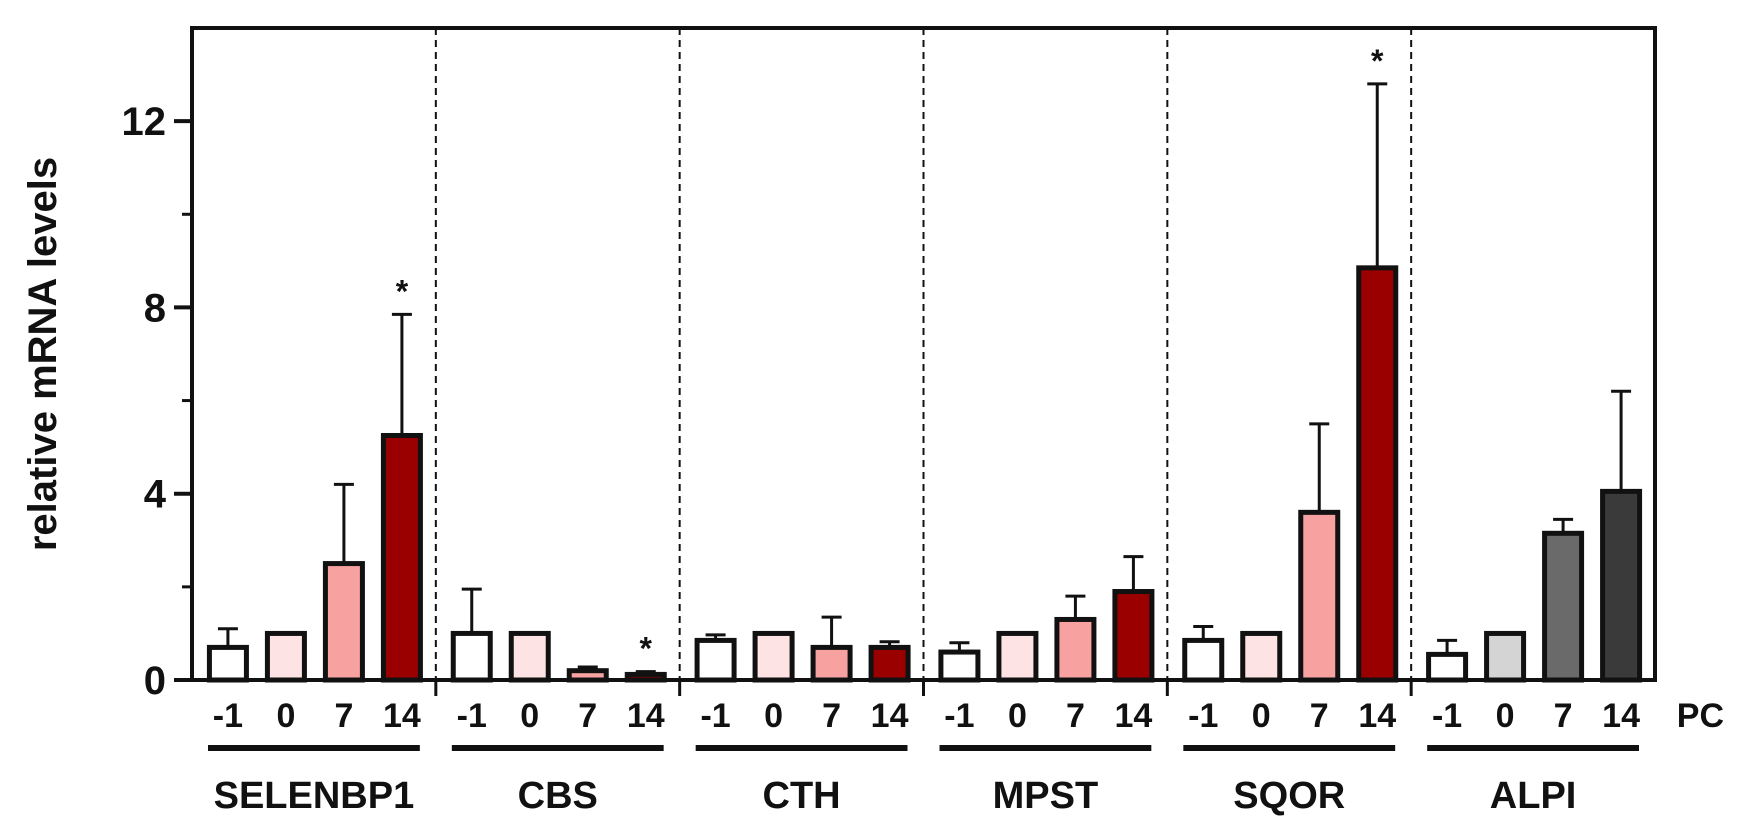 The width and height of the screenshot is (1738, 829). Describe the element at coordinates (155, 681) in the screenshot. I see `y-tick-label-0: 0` at that location.